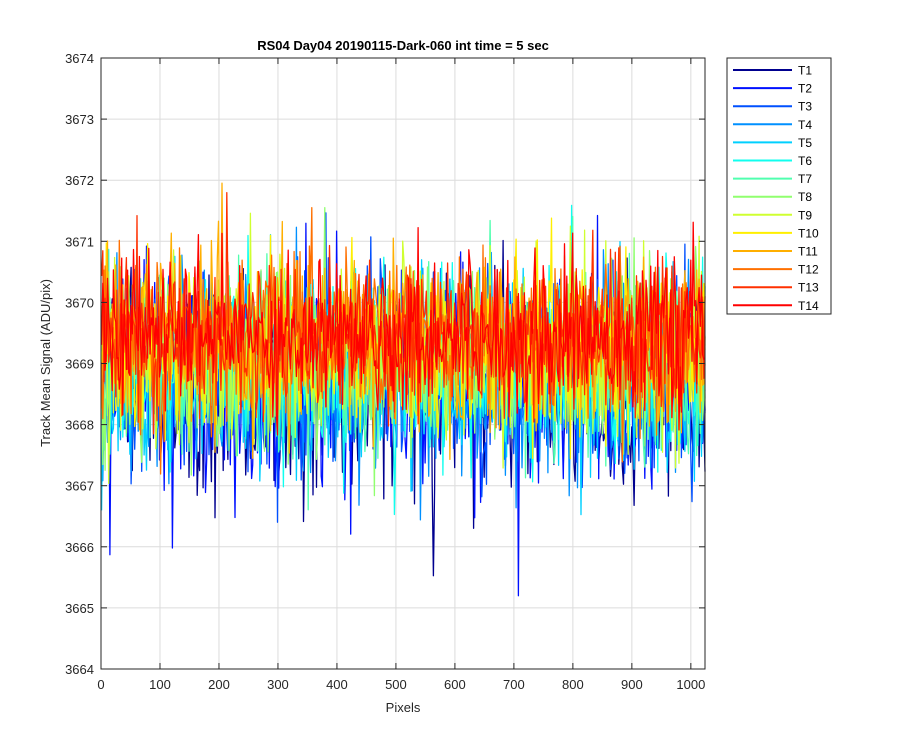 This screenshot has height=750, width=900. What do you see at coordinates (808, 233) in the screenshot?
I see `legend-label-t10: T10` at bounding box center [808, 233].